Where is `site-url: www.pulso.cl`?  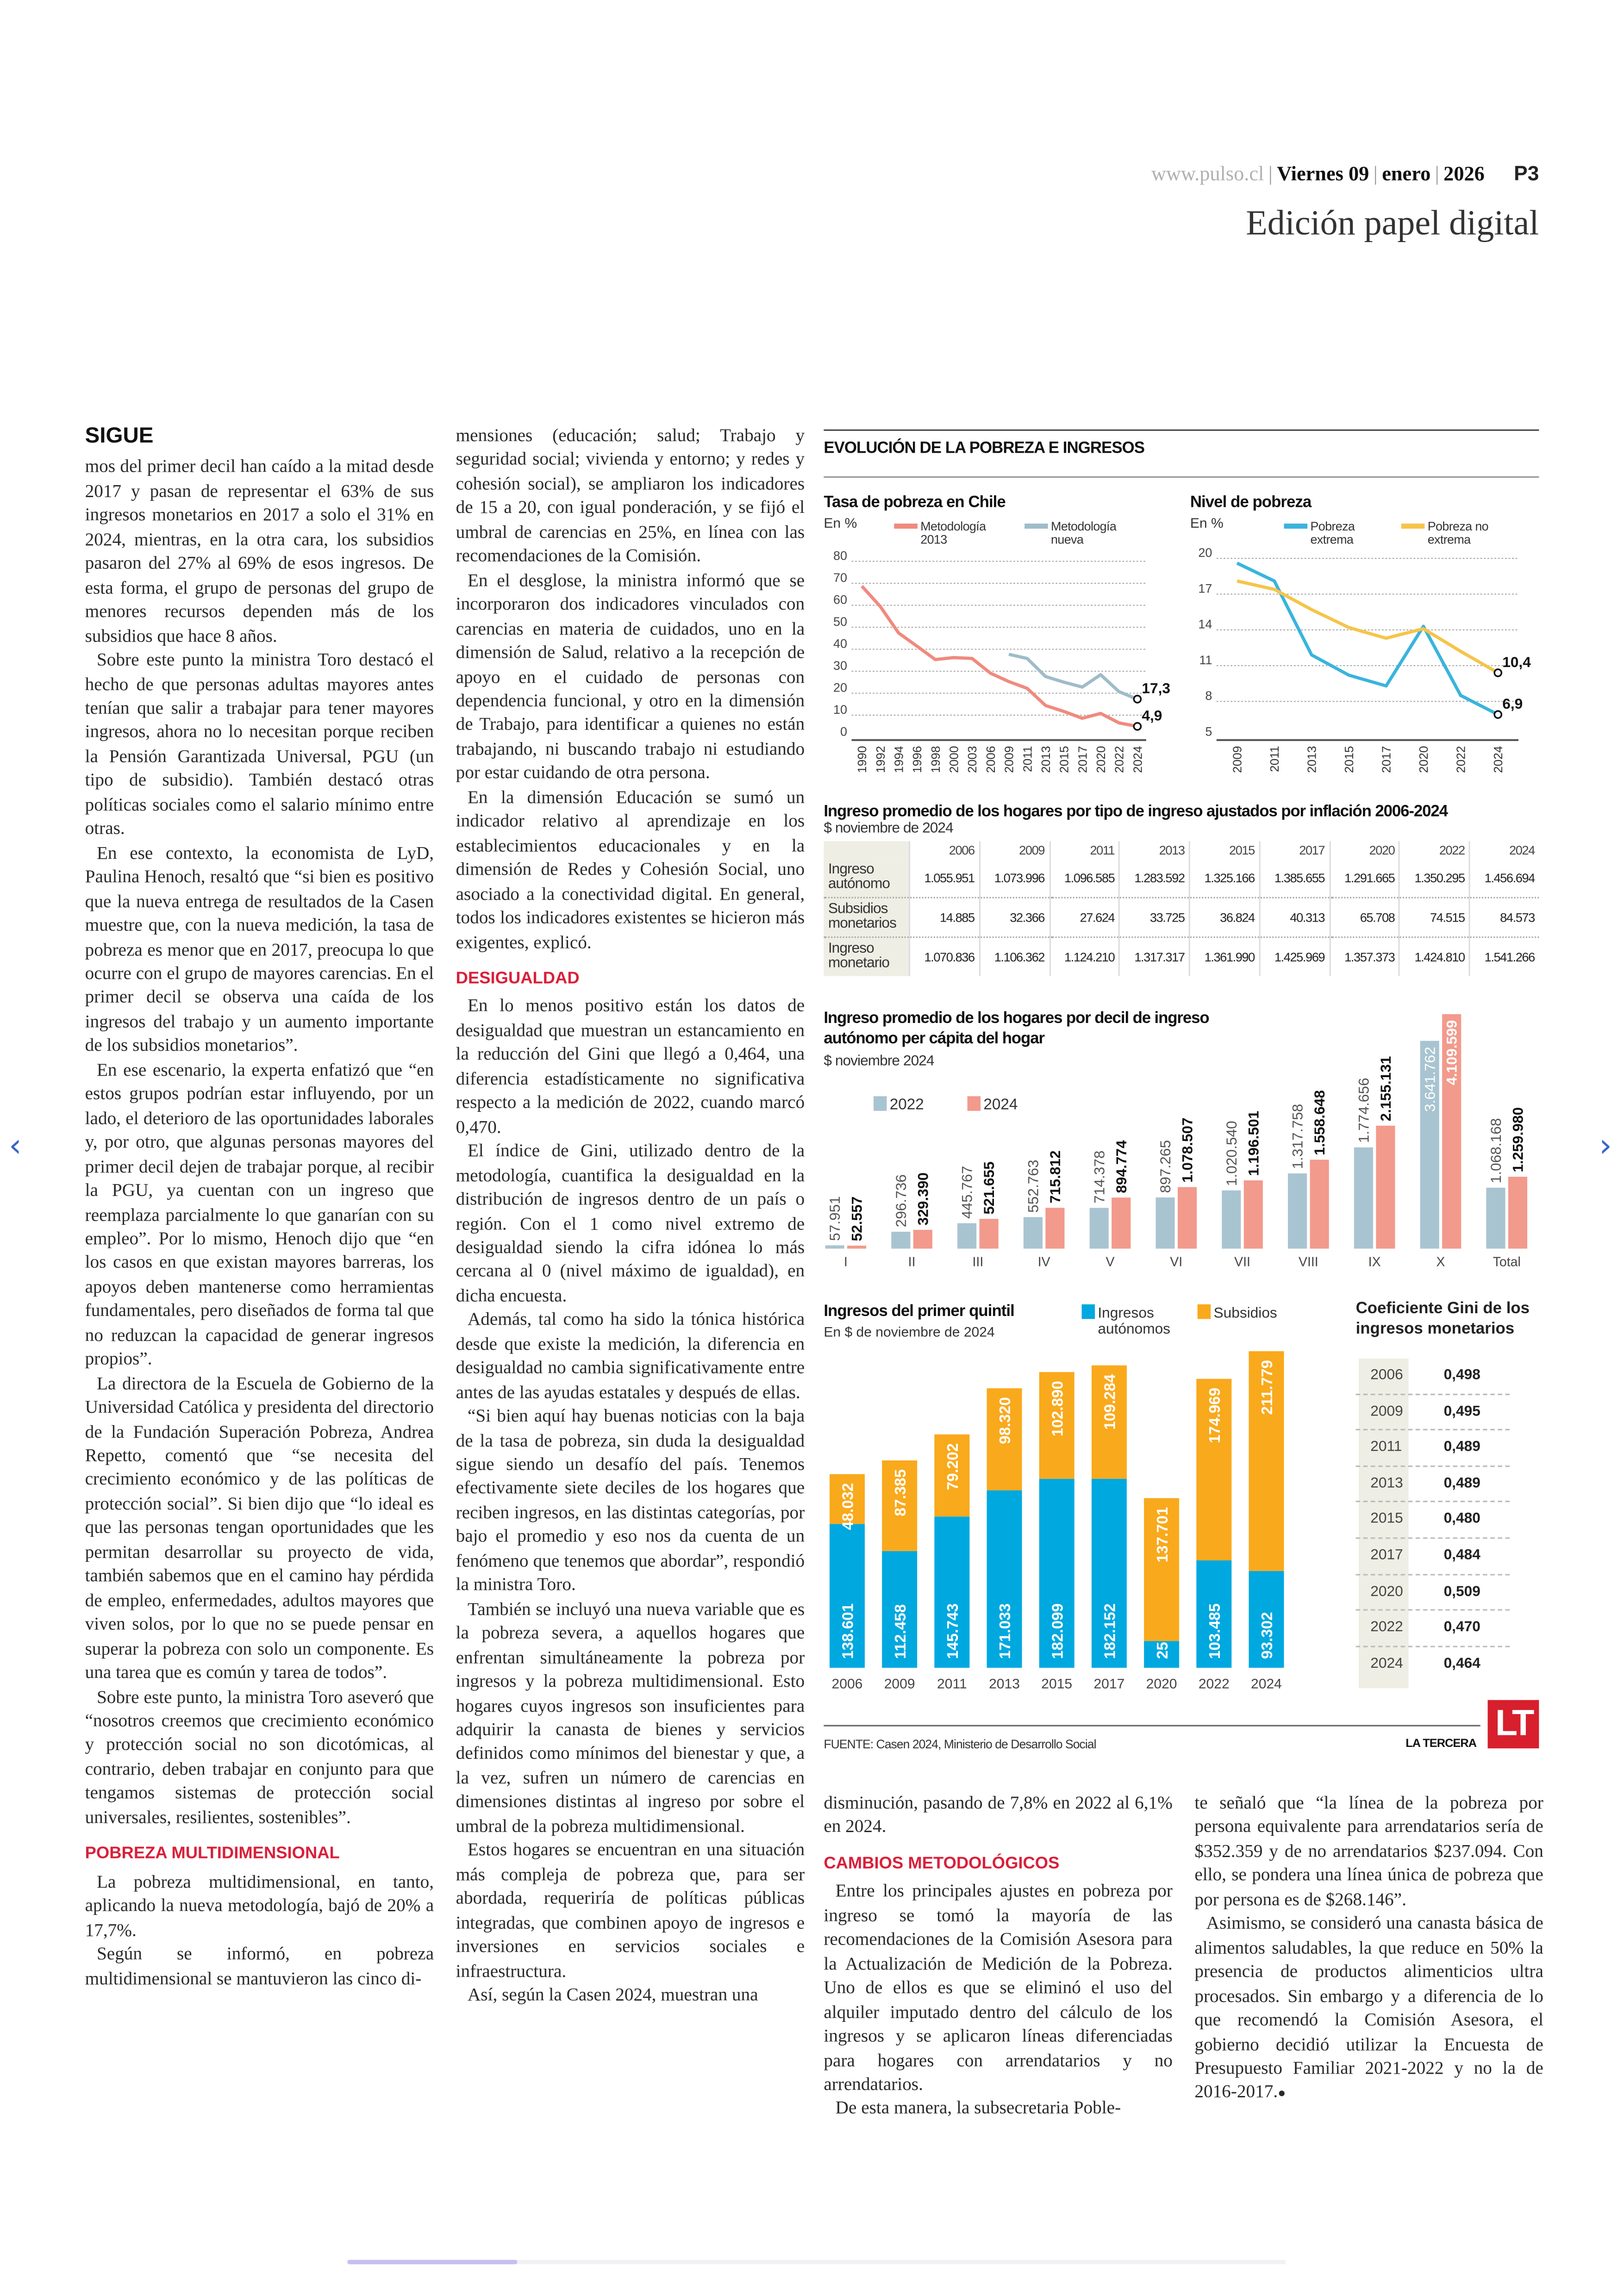
site-url: www.pulso.cl is located at coordinates (1207, 175).